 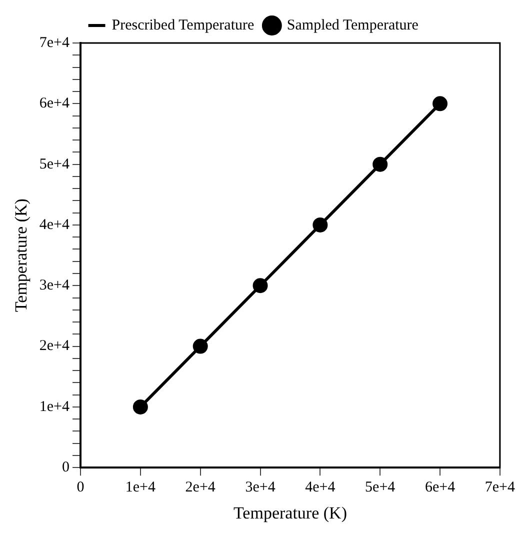 I want to click on x-axis-title: Temperature (K), so click(x=290, y=512).